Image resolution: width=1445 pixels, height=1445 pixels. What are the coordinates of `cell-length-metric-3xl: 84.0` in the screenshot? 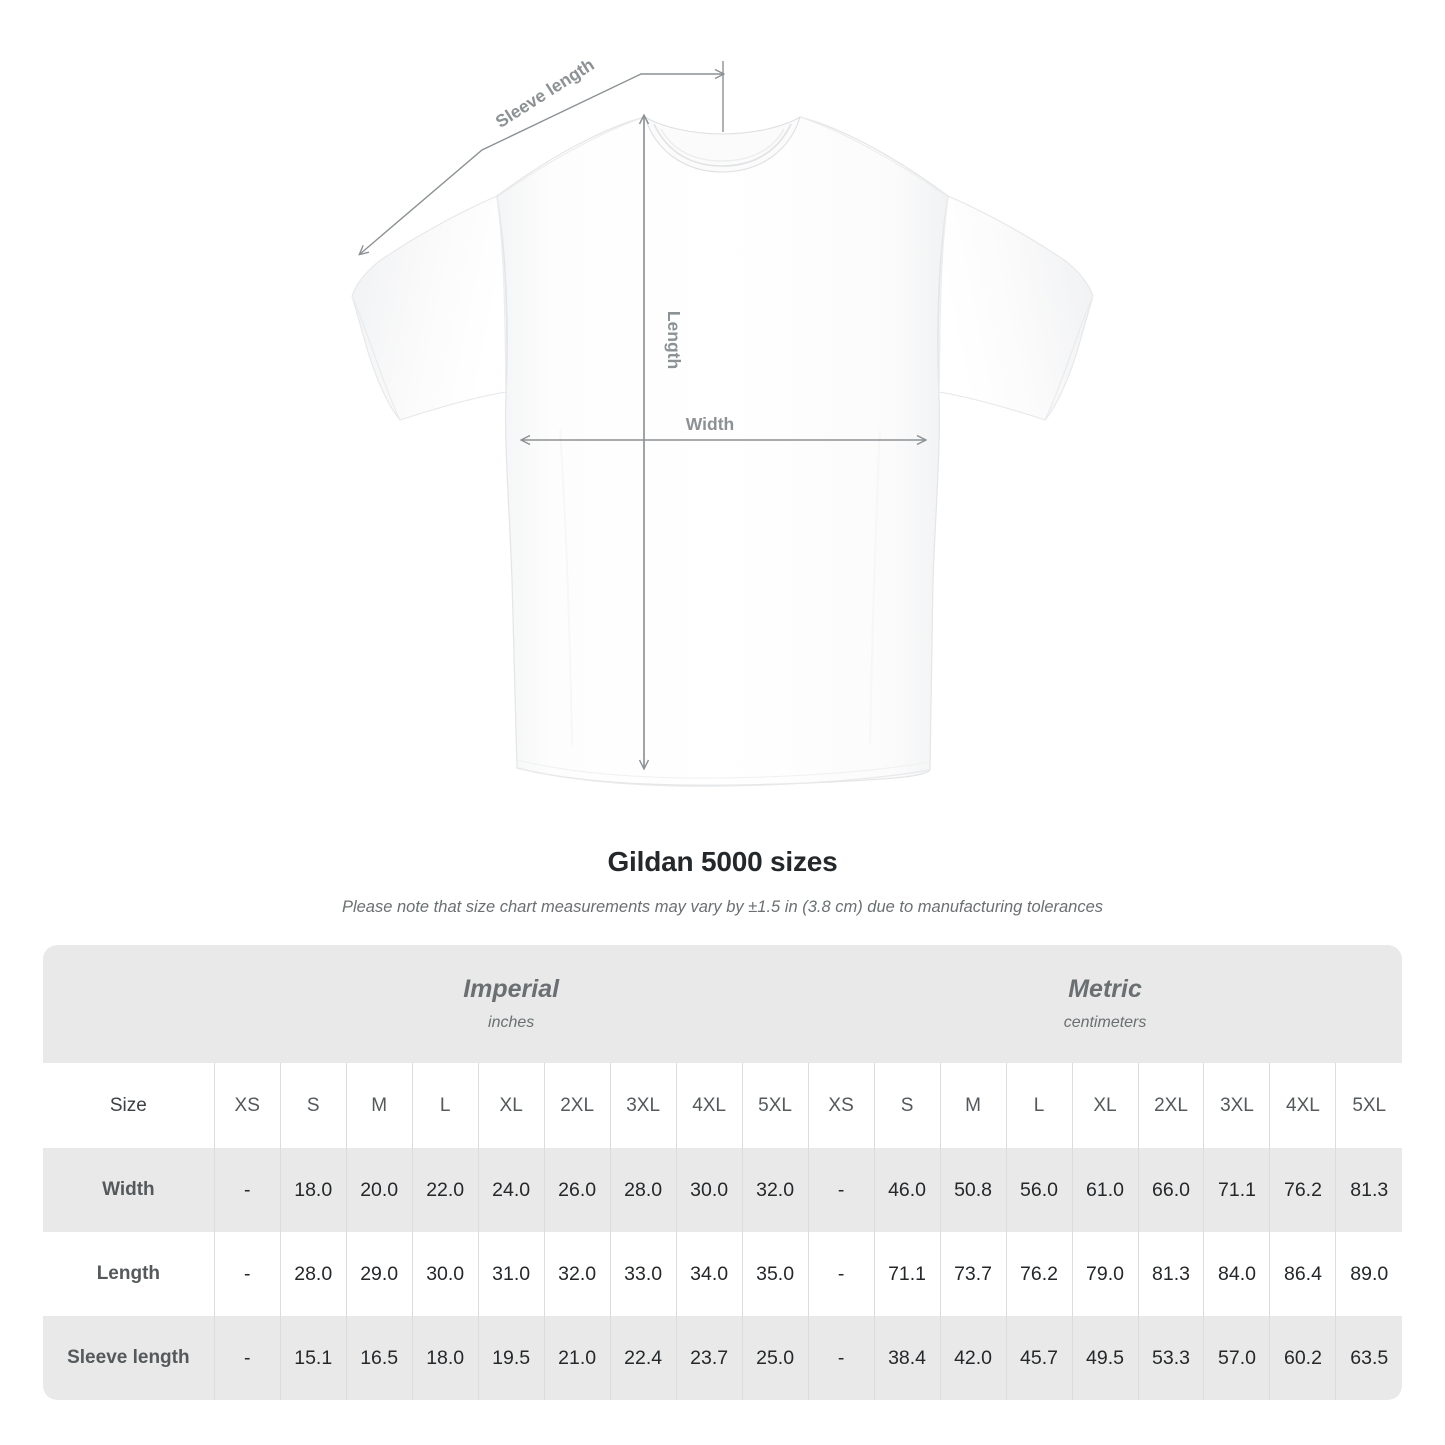 It's located at (1236, 1274).